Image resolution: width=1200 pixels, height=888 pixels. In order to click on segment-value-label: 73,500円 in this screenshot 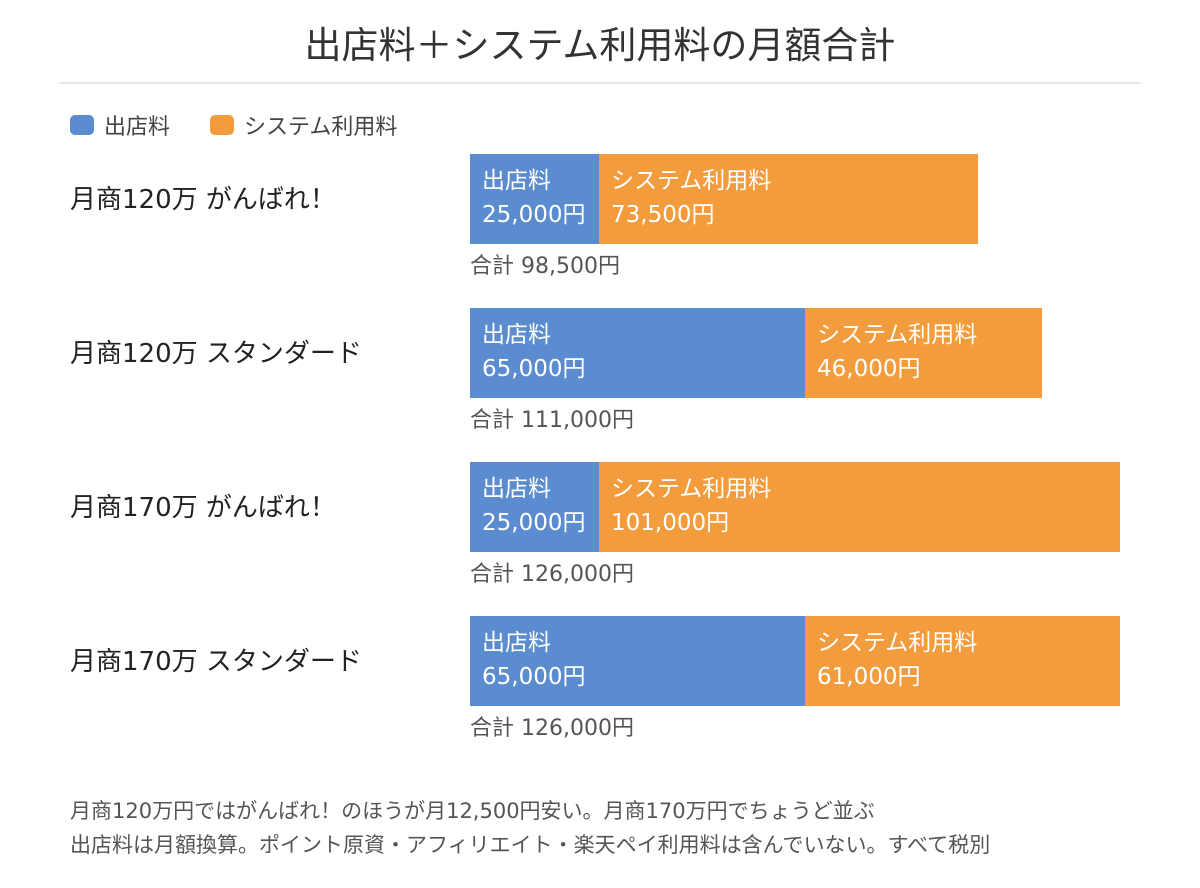, I will do `click(663, 215)`.